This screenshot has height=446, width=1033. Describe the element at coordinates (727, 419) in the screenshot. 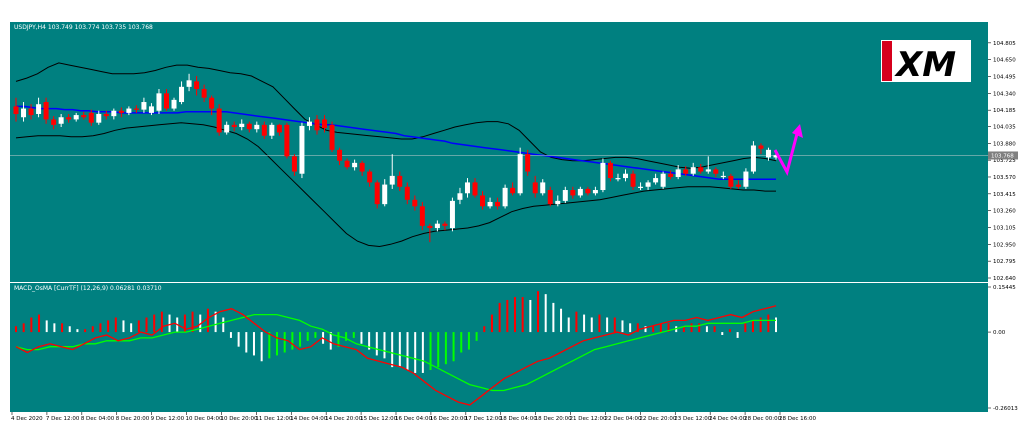

I see `time-tick-label: 24 Dec 04:00` at that location.